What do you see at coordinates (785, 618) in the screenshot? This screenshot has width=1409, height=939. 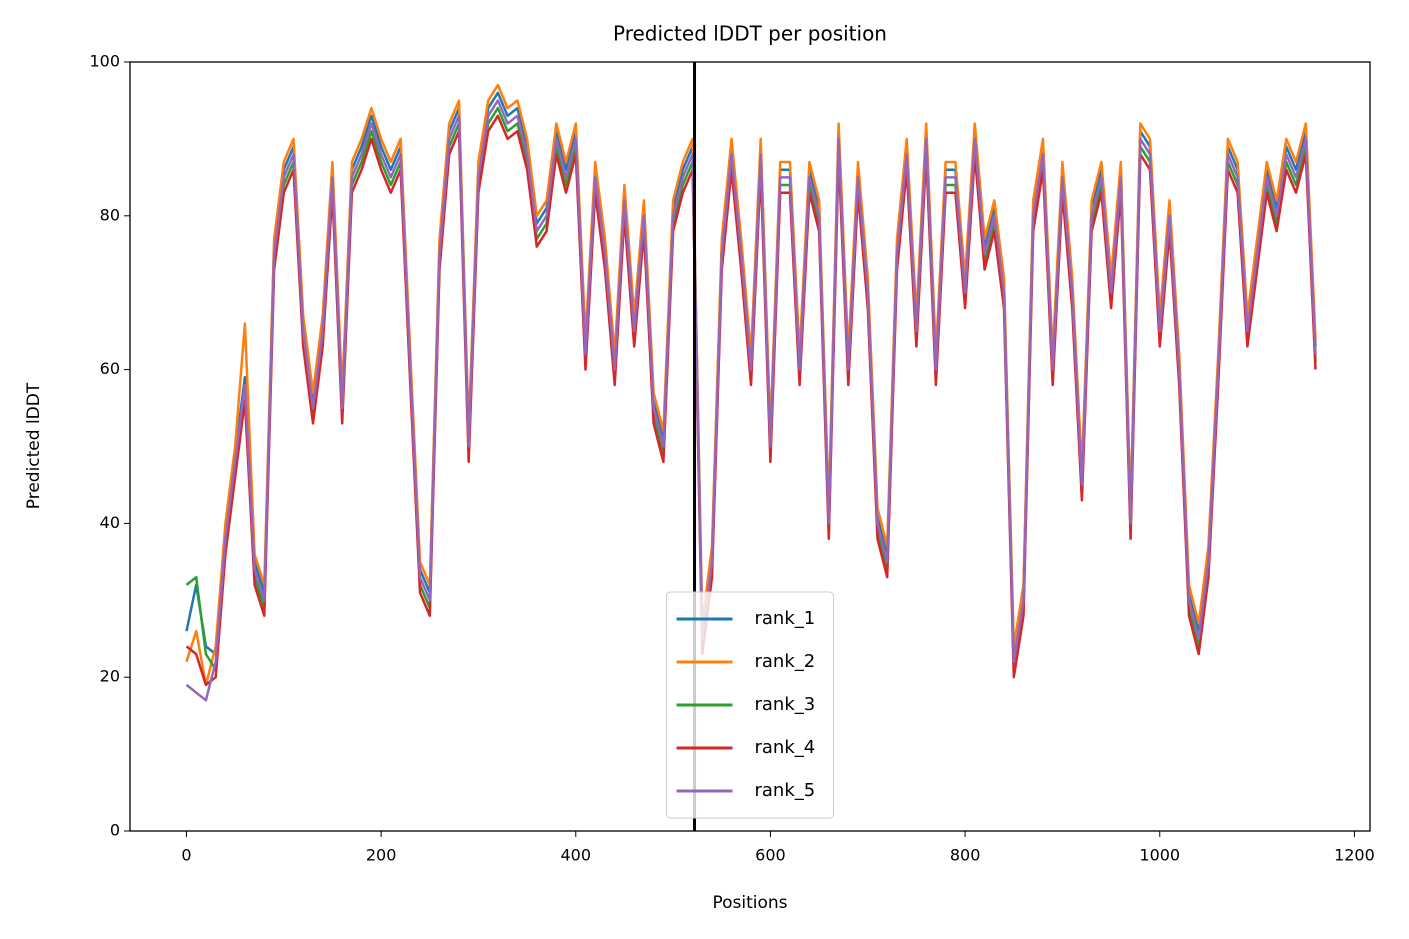 I see `legend-label: rank_1` at bounding box center [785, 618].